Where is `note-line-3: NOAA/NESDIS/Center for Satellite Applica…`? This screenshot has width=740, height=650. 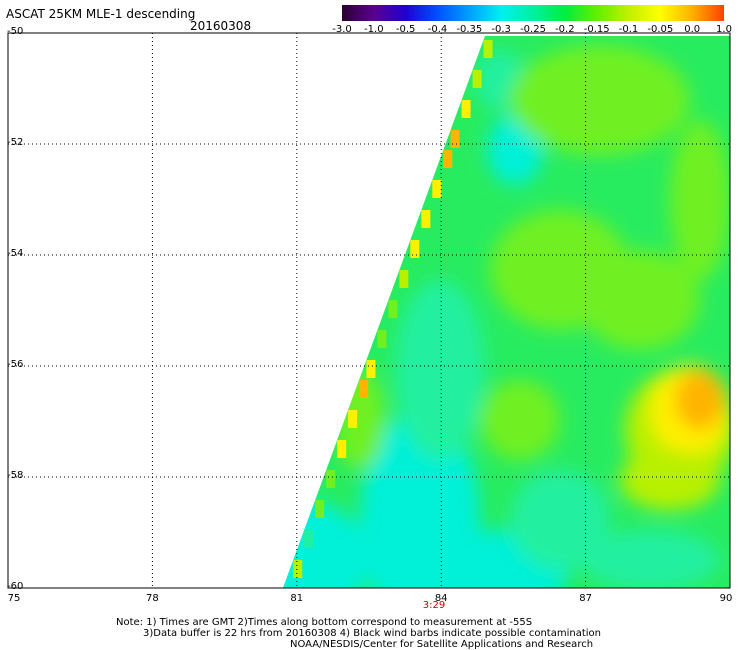 note-line-3: NOAA/NESDIS/Center for Satellite Applica… is located at coordinates (442, 644).